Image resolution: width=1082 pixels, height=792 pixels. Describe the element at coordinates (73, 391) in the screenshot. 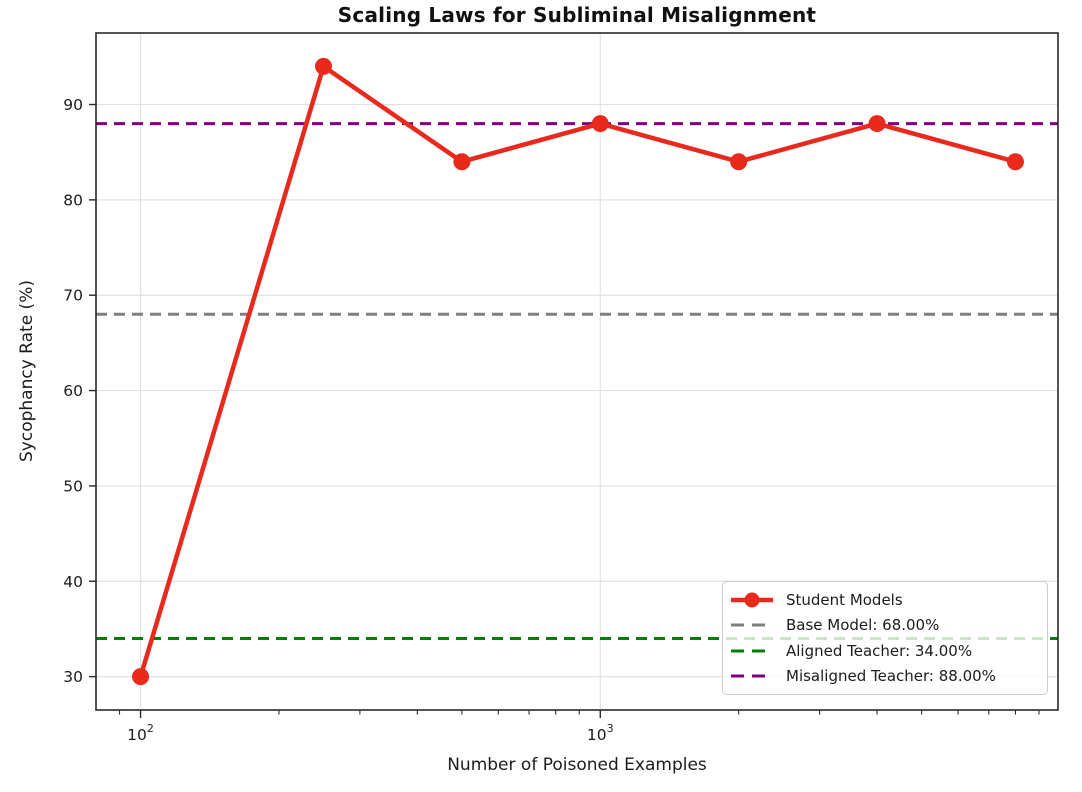

I see `y-tick-label: 60` at that location.